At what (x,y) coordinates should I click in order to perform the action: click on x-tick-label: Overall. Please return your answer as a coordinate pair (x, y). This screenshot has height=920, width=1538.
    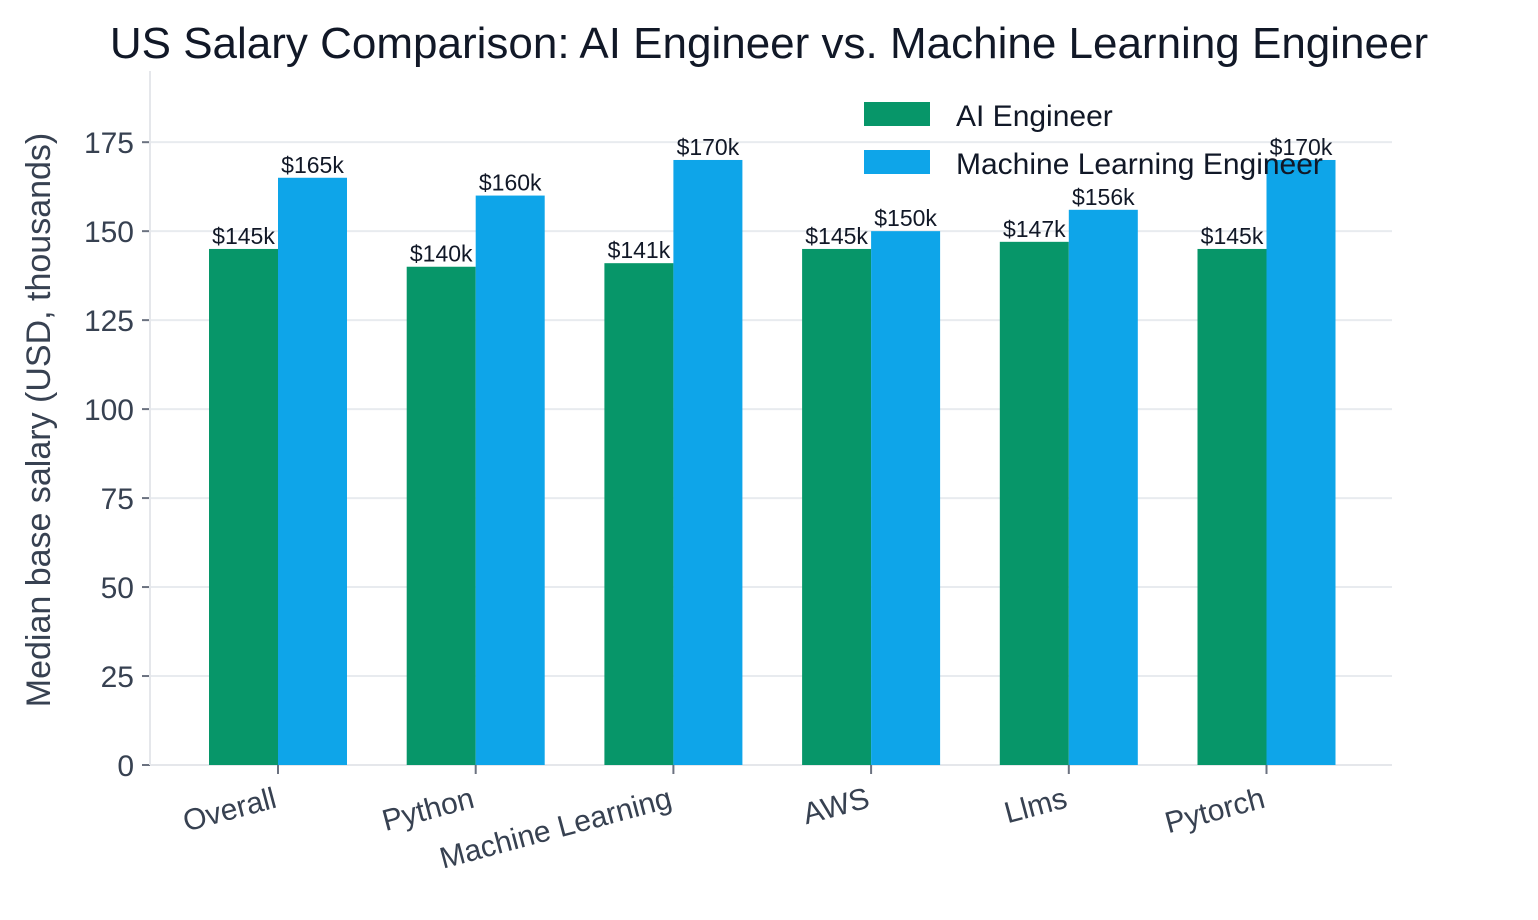
    Looking at the image, I should click on (229, 810).